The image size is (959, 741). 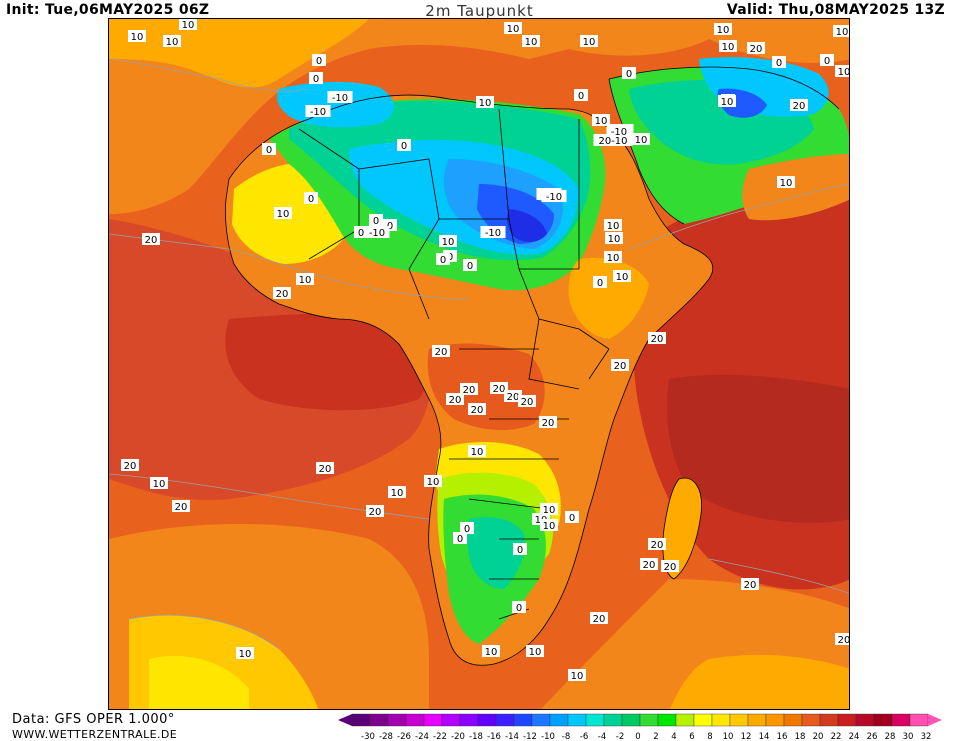 I want to click on land-sahara-darkblue, so click(x=526, y=225).